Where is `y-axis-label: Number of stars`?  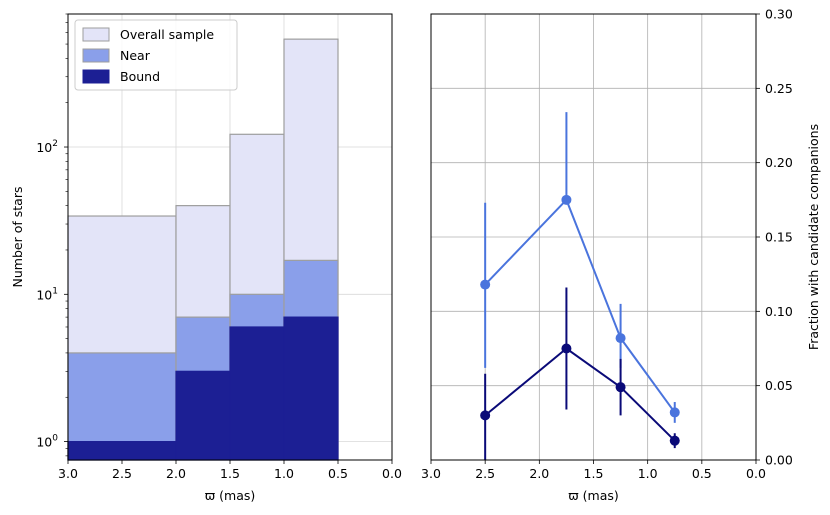 y-axis-label: Number of stars is located at coordinates (17, 237).